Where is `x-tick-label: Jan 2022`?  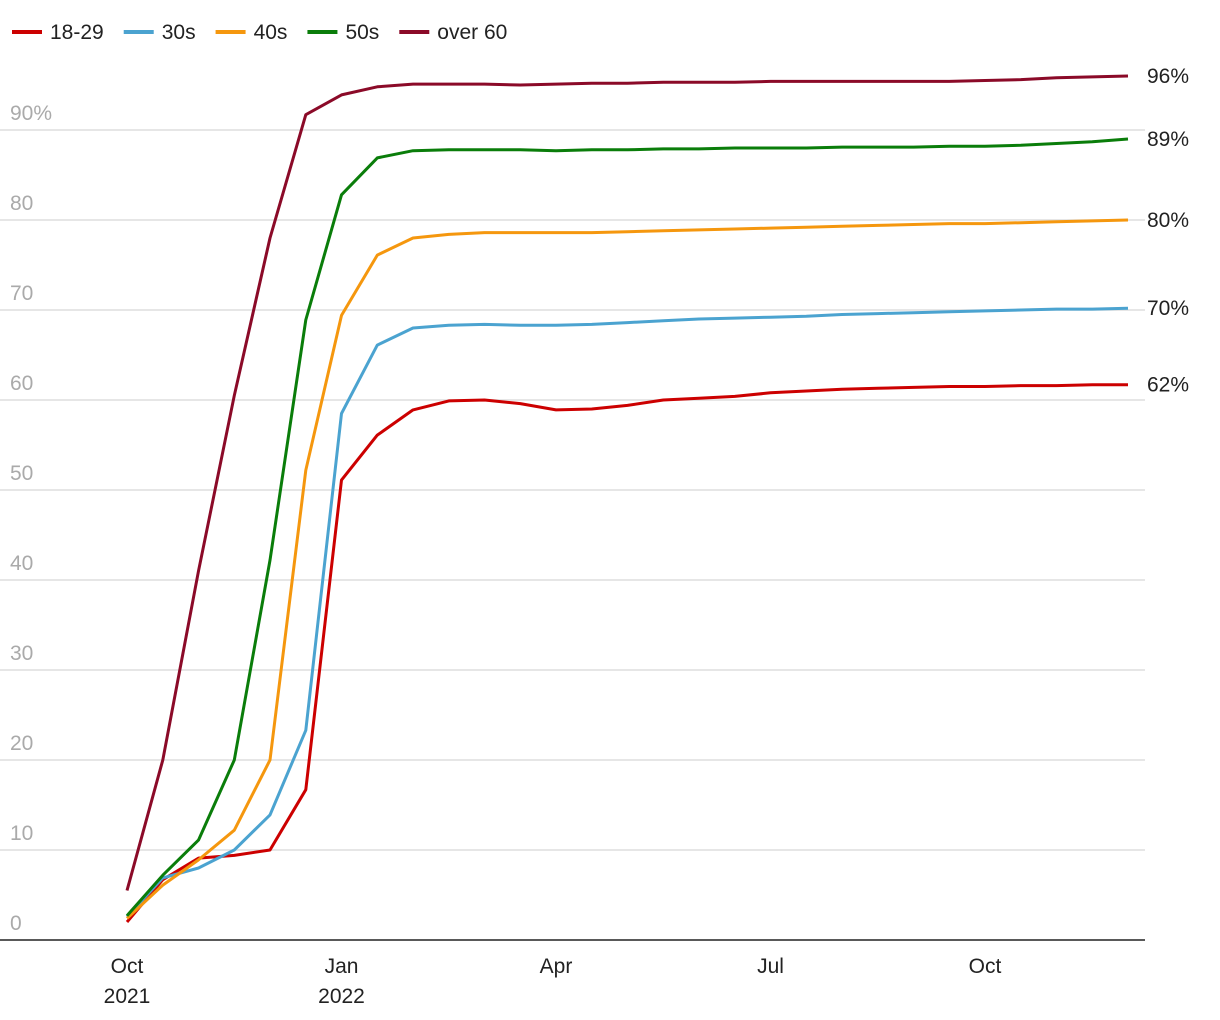
x-tick-label: Jan 2022 is located at coordinates (341, 981).